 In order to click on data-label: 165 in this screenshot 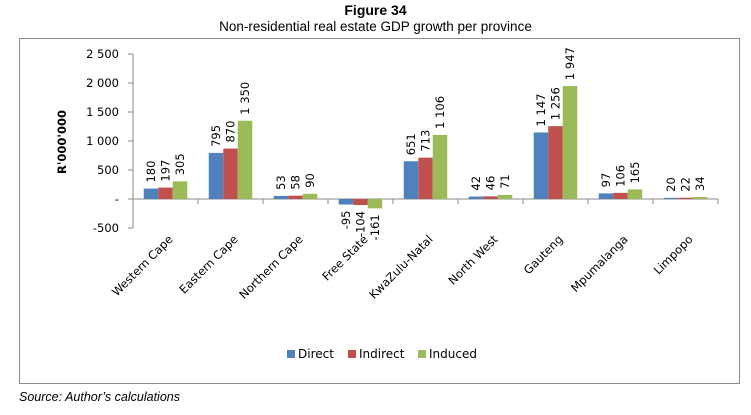, I will do `click(635, 172)`.